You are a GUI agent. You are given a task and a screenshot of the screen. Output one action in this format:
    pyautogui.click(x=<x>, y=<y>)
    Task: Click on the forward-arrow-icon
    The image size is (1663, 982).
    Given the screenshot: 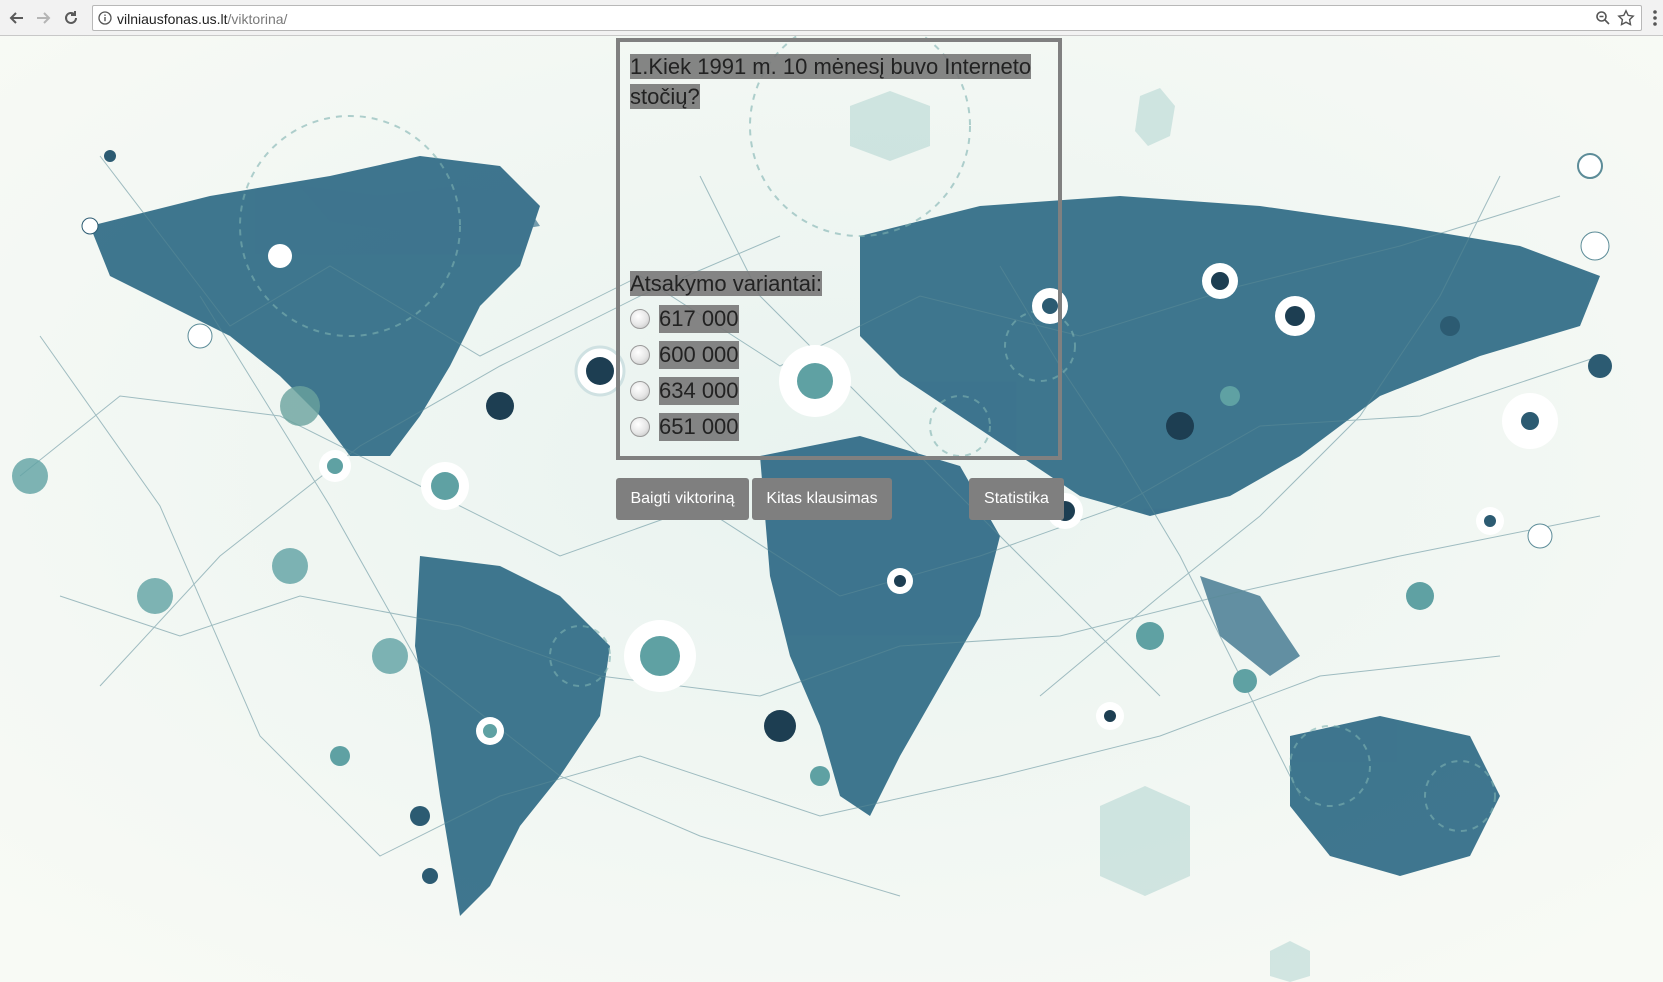 What is the action you would take?
    pyautogui.click(x=44, y=18)
    